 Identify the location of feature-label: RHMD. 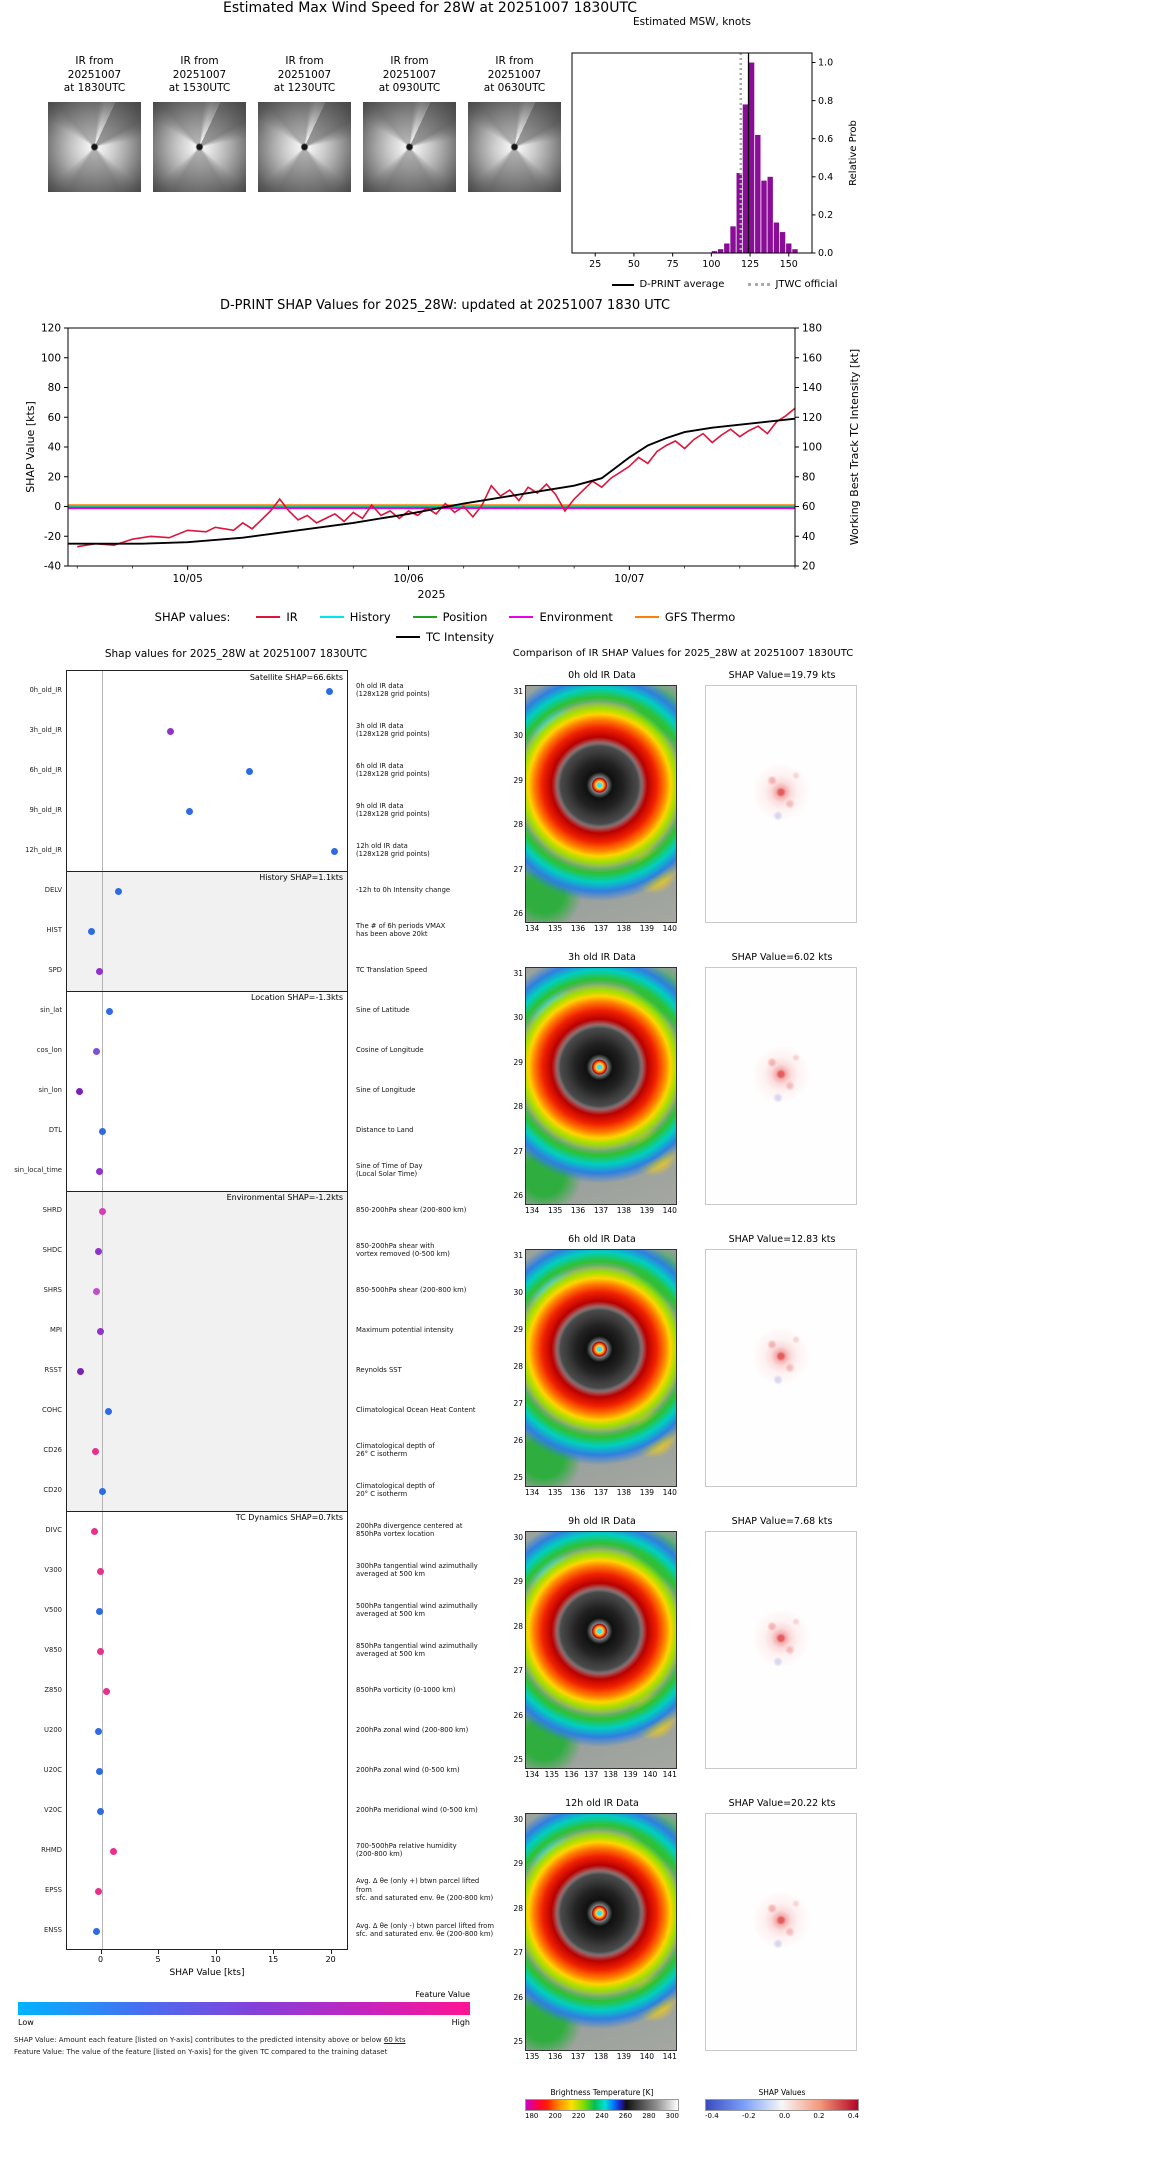
(51, 1850).